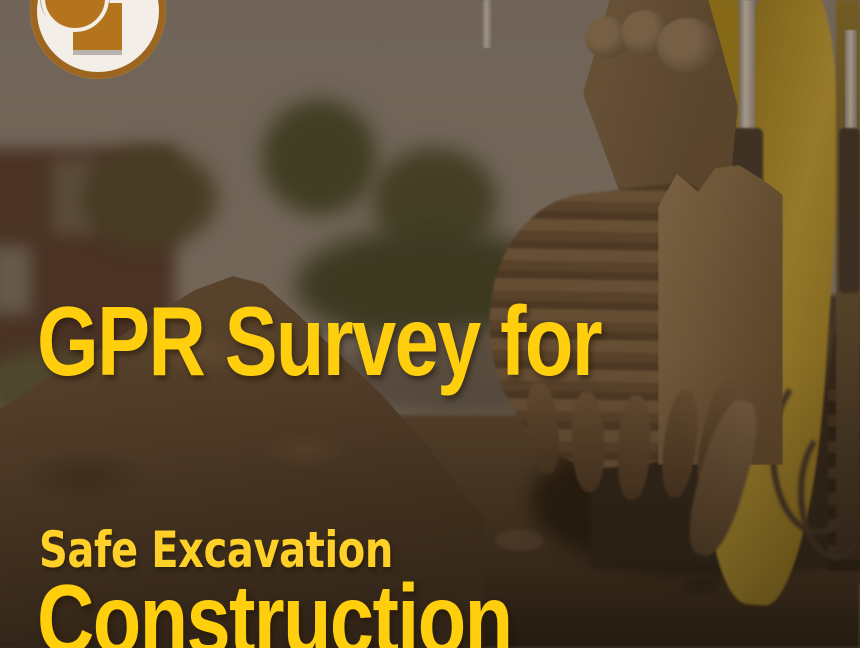 Image resolution: width=860 pixels, height=648 pixels. I want to click on brand-logo, so click(98, 39).